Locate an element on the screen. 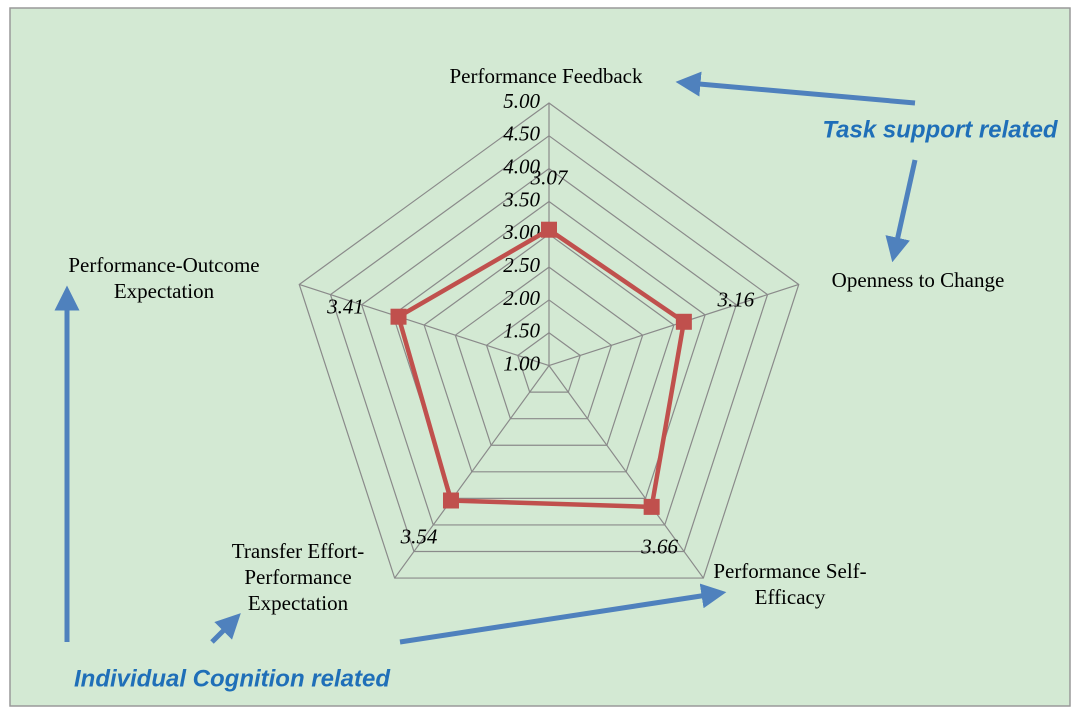 This screenshot has height=717, width=1081. y-tick-label: 2.50 is located at coordinates (521, 265).